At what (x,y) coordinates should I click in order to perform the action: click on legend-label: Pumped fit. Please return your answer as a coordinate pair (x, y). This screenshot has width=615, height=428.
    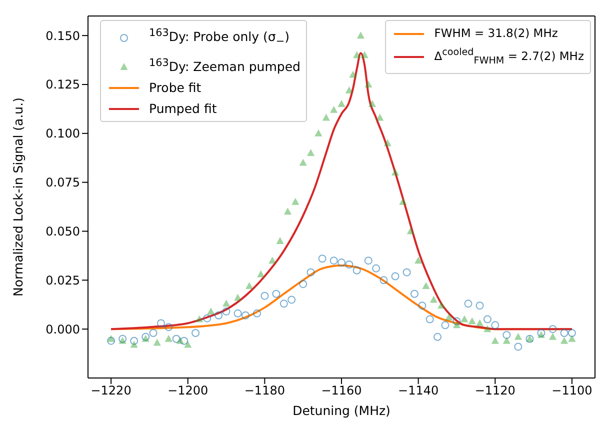
    Looking at the image, I should click on (183, 108).